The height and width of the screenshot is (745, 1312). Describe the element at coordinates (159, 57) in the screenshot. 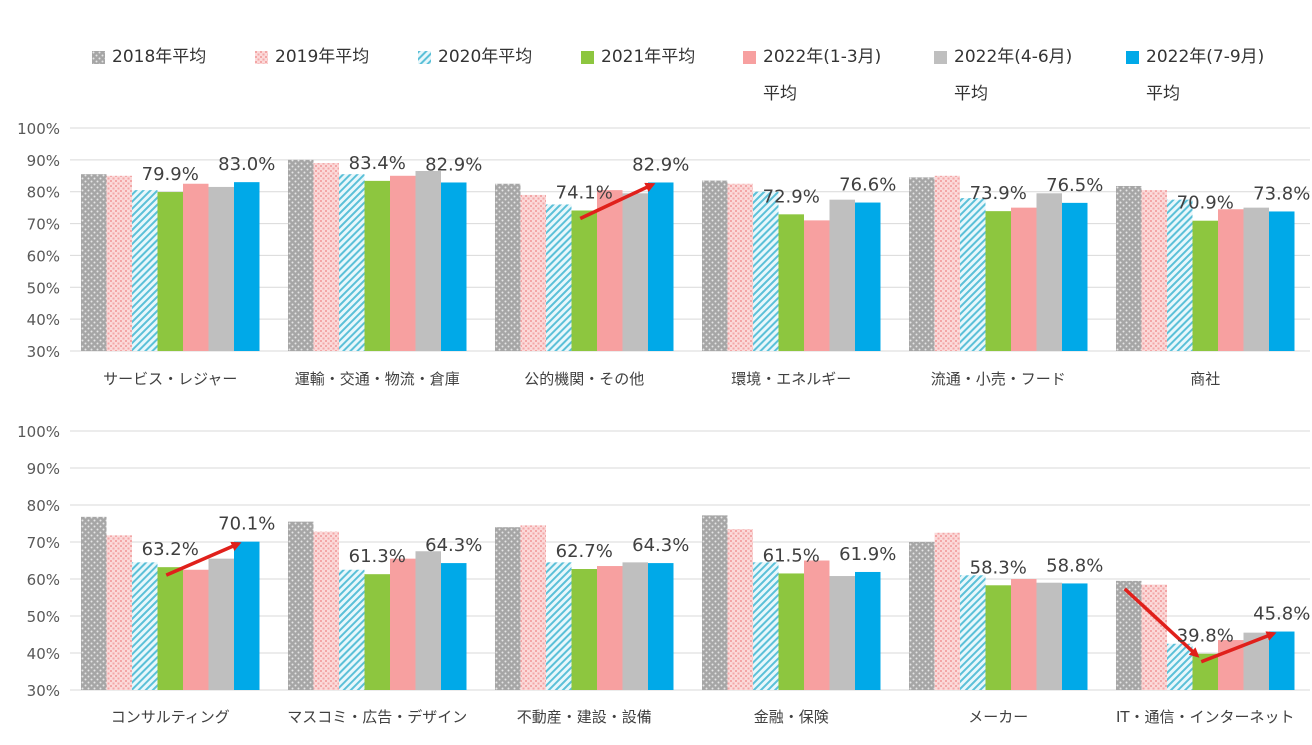

I see `legend-label-2018: 2018年平均` at that location.